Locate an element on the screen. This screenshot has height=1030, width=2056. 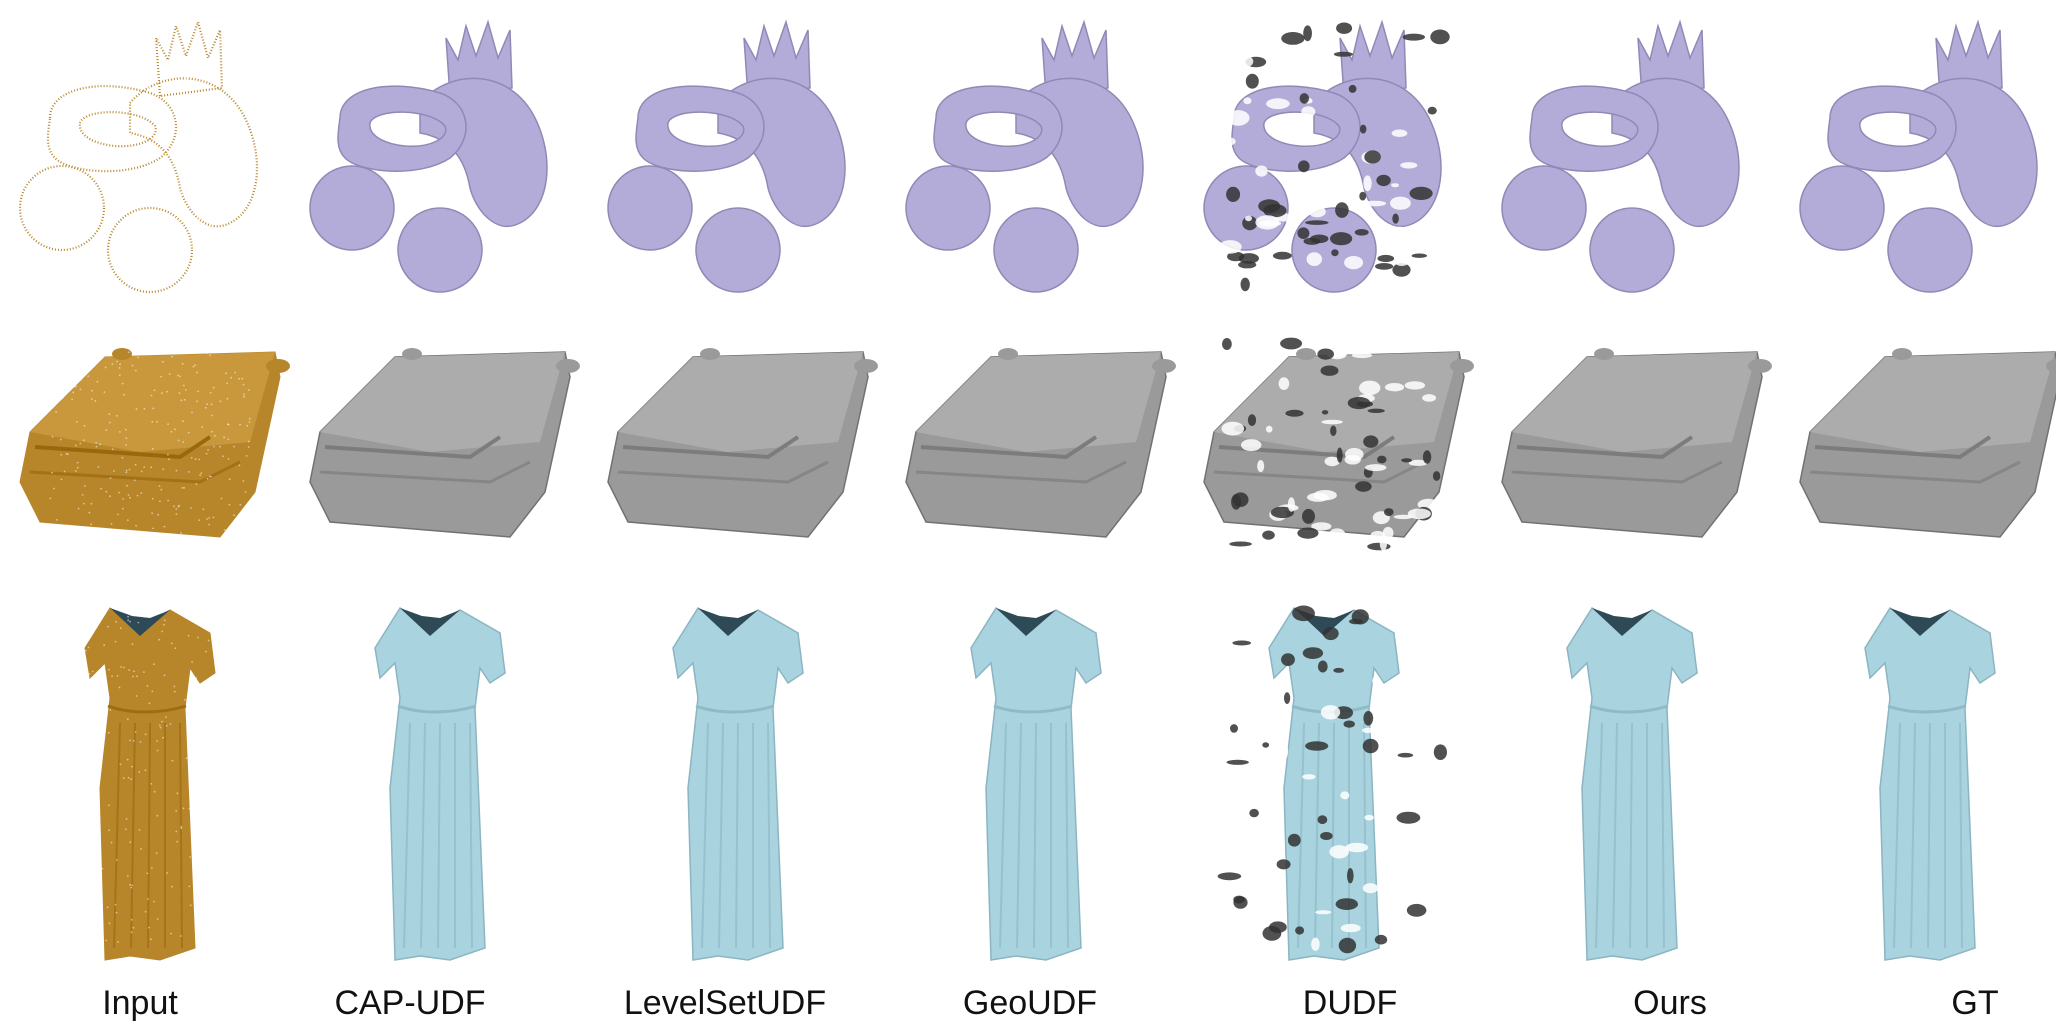
dress-geoudf-render is located at coordinates (1036, 778).